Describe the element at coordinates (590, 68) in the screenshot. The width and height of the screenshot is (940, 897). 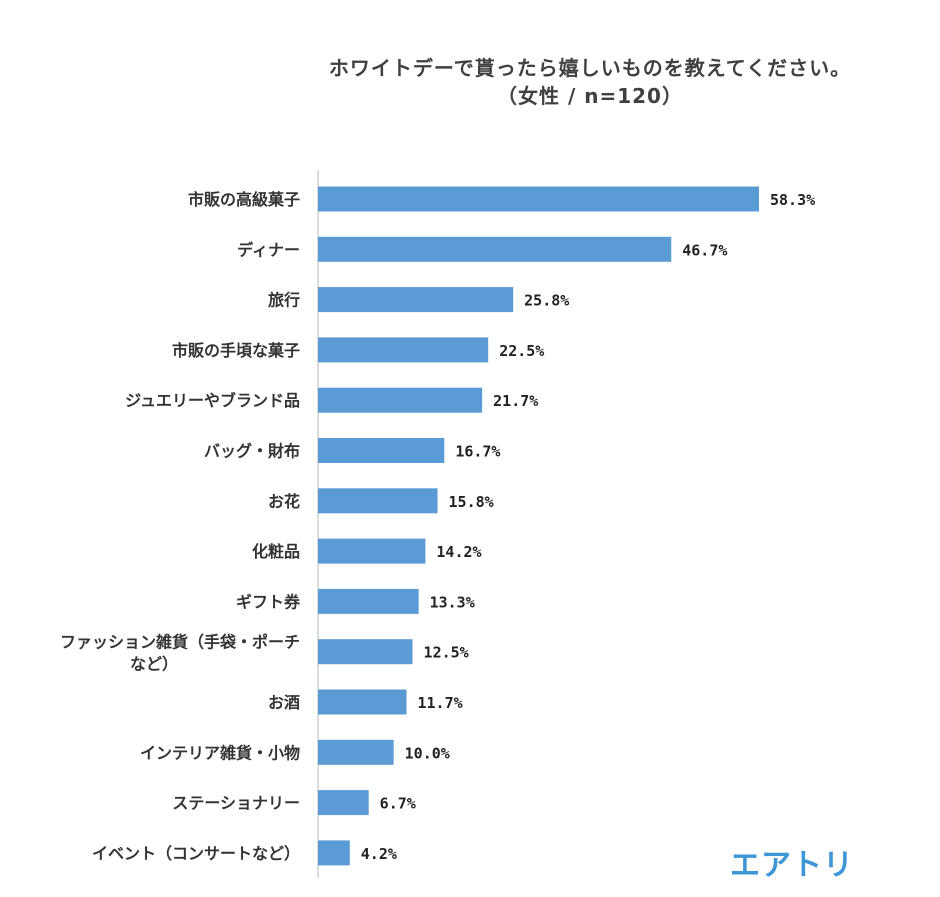
I see `chart-title: ホワイトデーで貰ったら嬉しいものを教えてください。` at that location.